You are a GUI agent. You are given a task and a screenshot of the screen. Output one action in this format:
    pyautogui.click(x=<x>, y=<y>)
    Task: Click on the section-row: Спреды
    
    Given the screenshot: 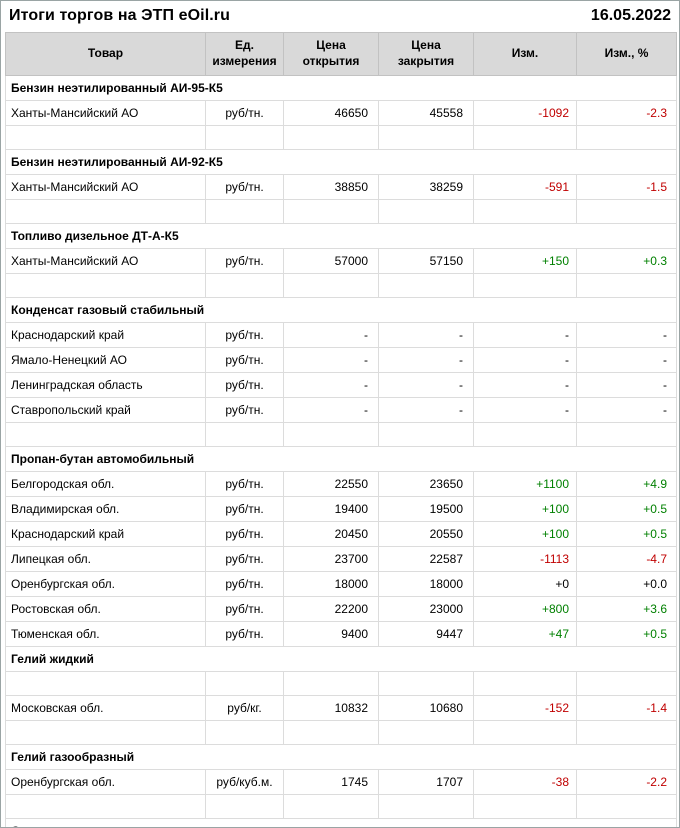 What is the action you would take?
    pyautogui.click(x=341, y=822)
    